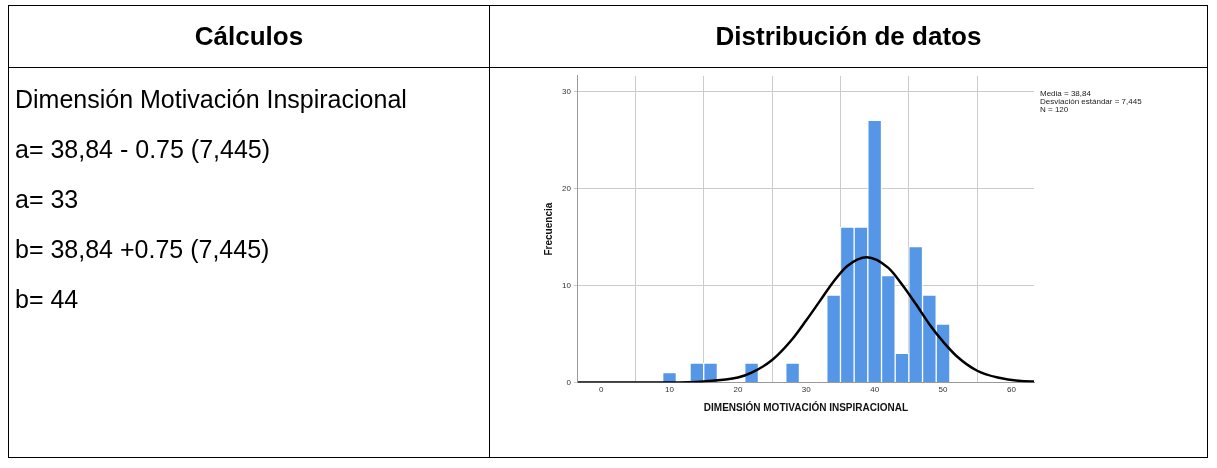 This screenshot has height=468, width=1217. I want to click on y-tick-label: 20, so click(566, 188).